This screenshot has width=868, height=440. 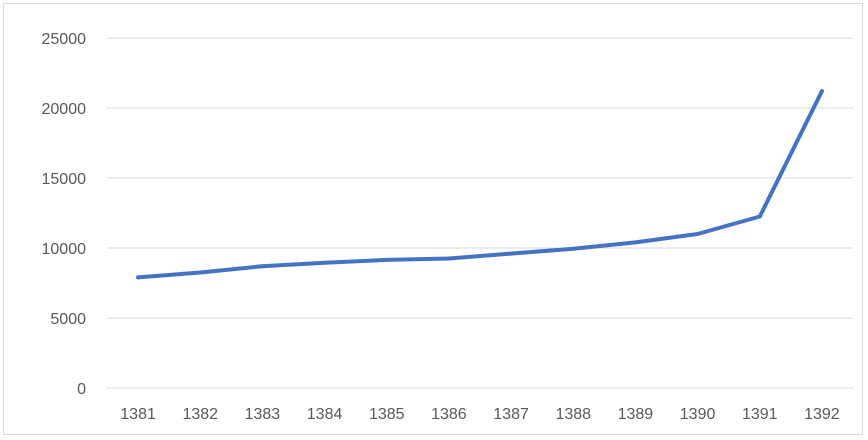 What do you see at coordinates (64, 179) in the screenshot?
I see `y-tick-label: 15000` at bounding box center [64, 179].